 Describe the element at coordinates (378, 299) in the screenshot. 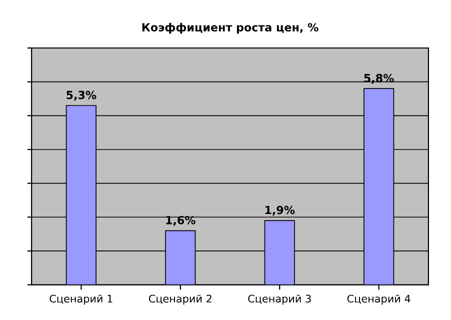

I see `x-tick-label: Сценарий 4` at that location.